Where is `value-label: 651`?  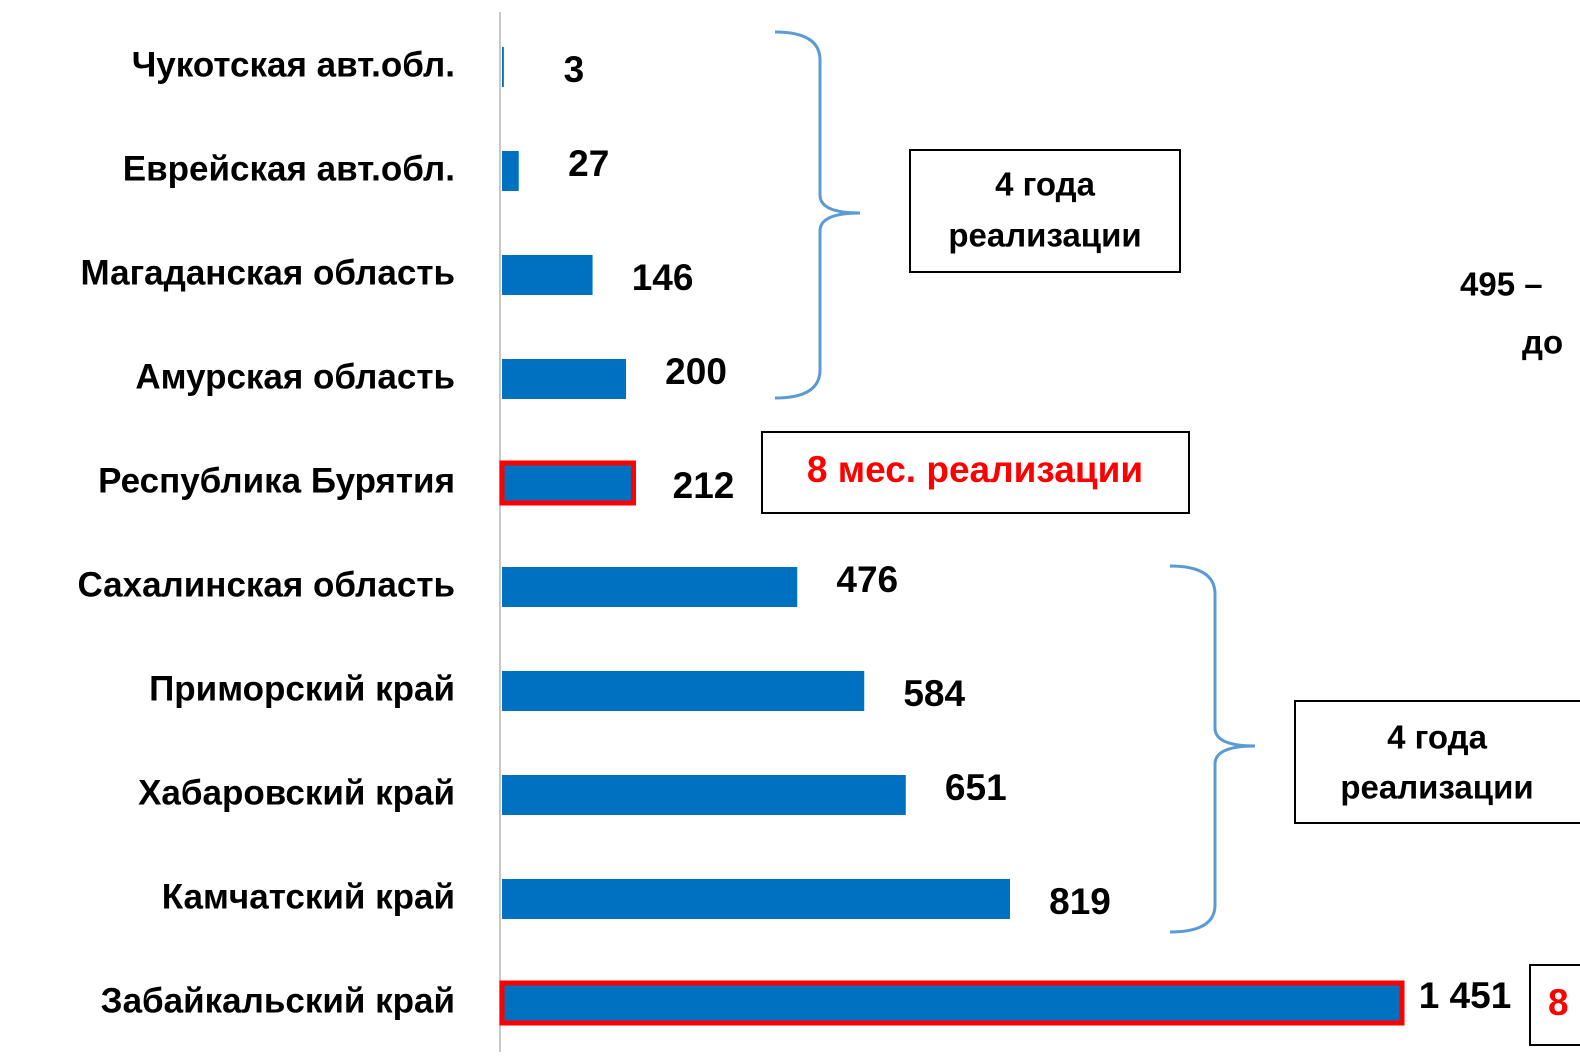
value-label: 651 is located at coordinates (976, 787).